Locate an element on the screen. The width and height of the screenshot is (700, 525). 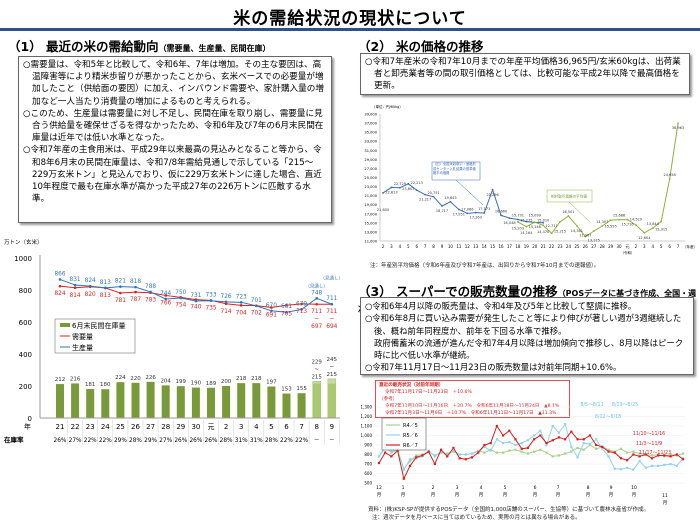
production-value: 723 is located at coordinates (241, 297).